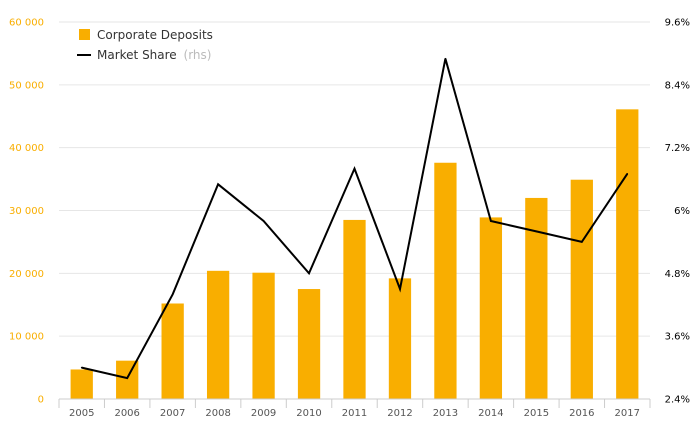  Describe the element at coordinates (677, 23) in the screenshot. I see `y-right-tick-label: 9.6%` at that location.